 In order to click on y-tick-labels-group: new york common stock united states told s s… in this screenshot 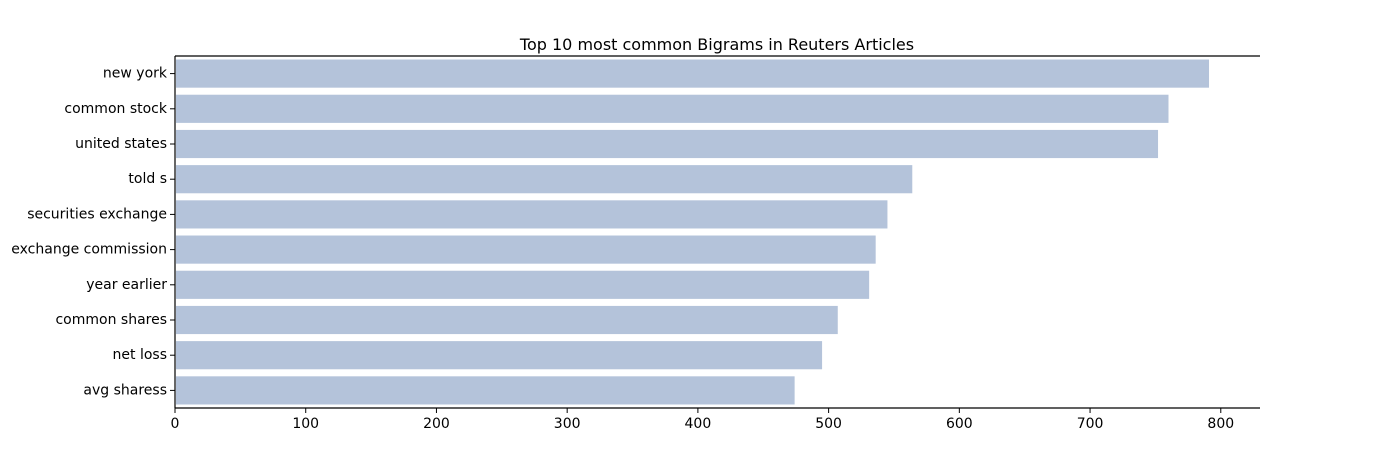, I will do `click(93, 232)`.